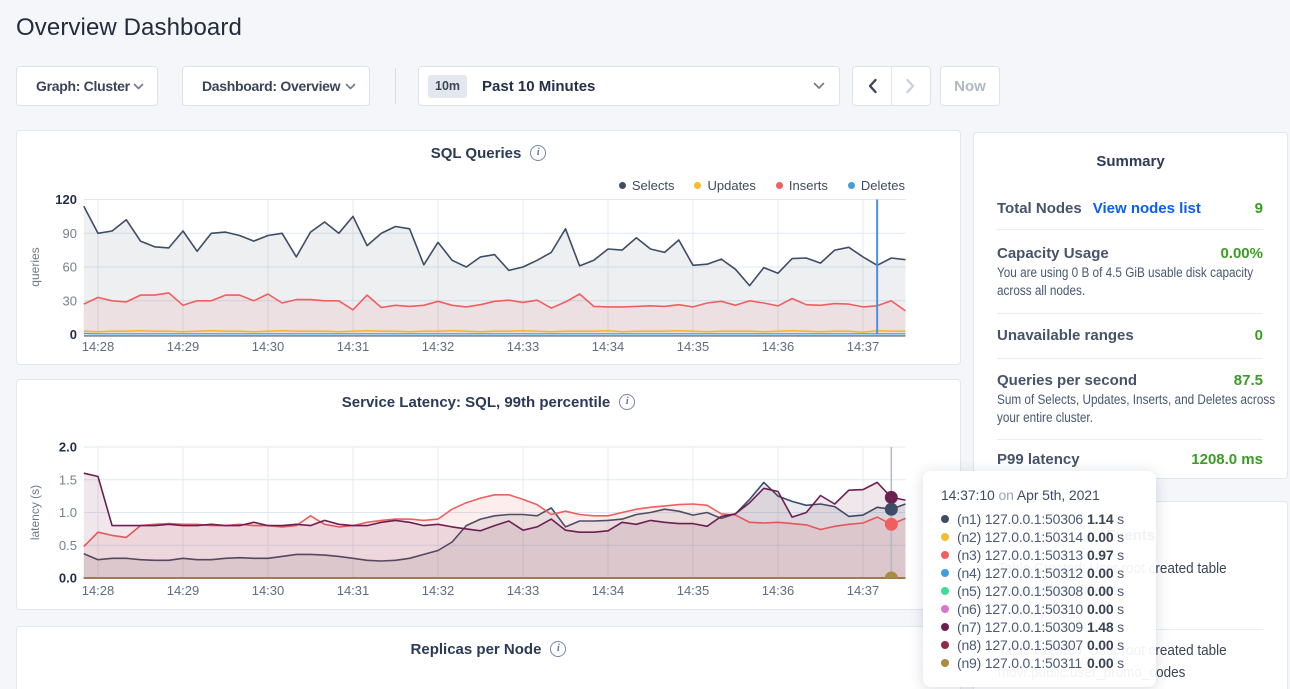 The height and width of the screenshot is (689, 1290). I want to click on tooltip-row: (n5) 127.0.0.1:50308 0.00 s, so click(1044, 591).